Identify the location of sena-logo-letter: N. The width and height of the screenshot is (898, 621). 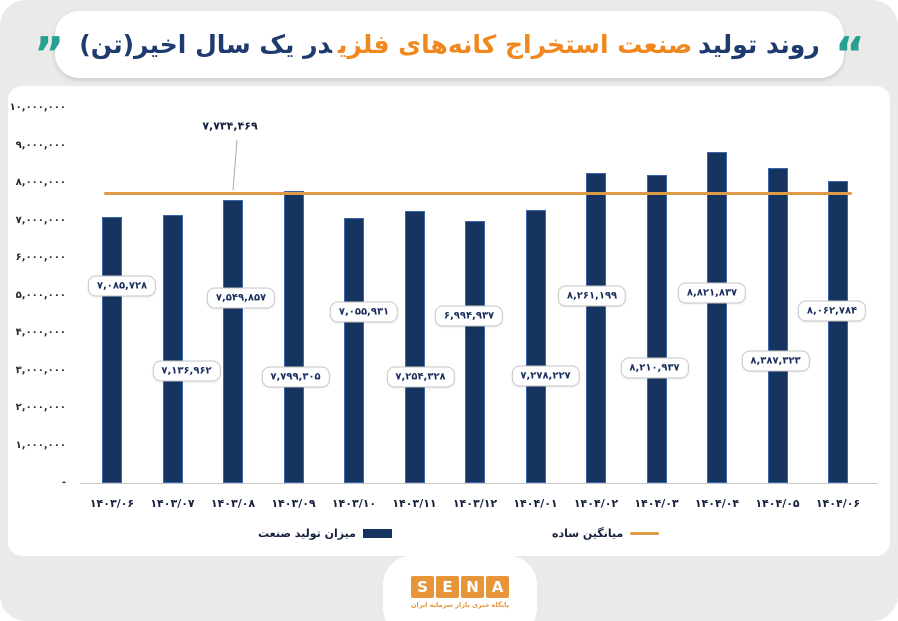
(472, 587).